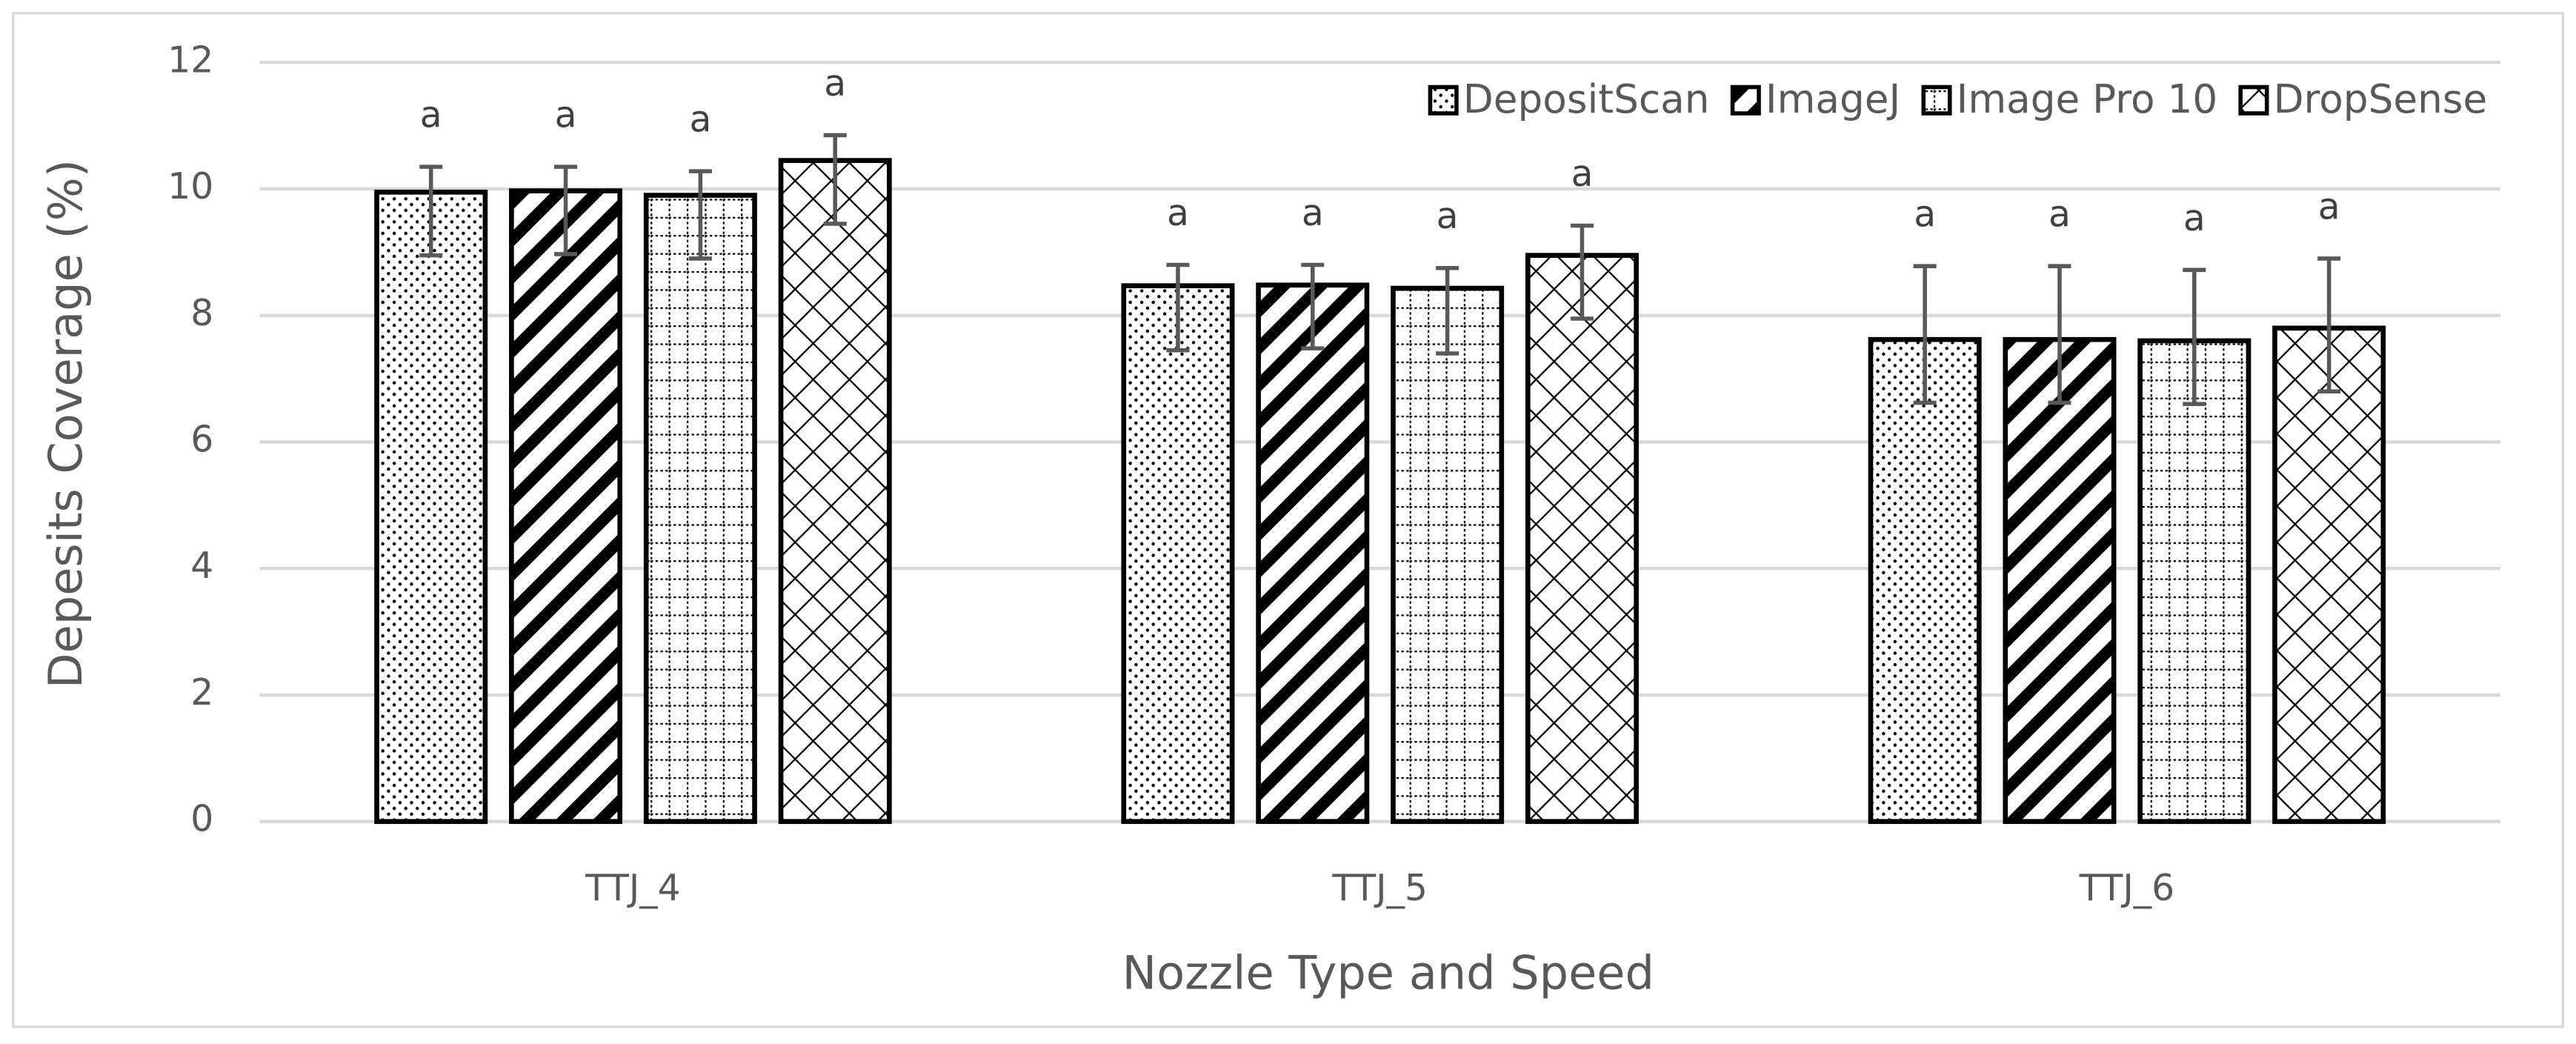 This screenshot has height=1044, width=2576. I want to click on legend-label: DepositScan, so click(1586, 99).